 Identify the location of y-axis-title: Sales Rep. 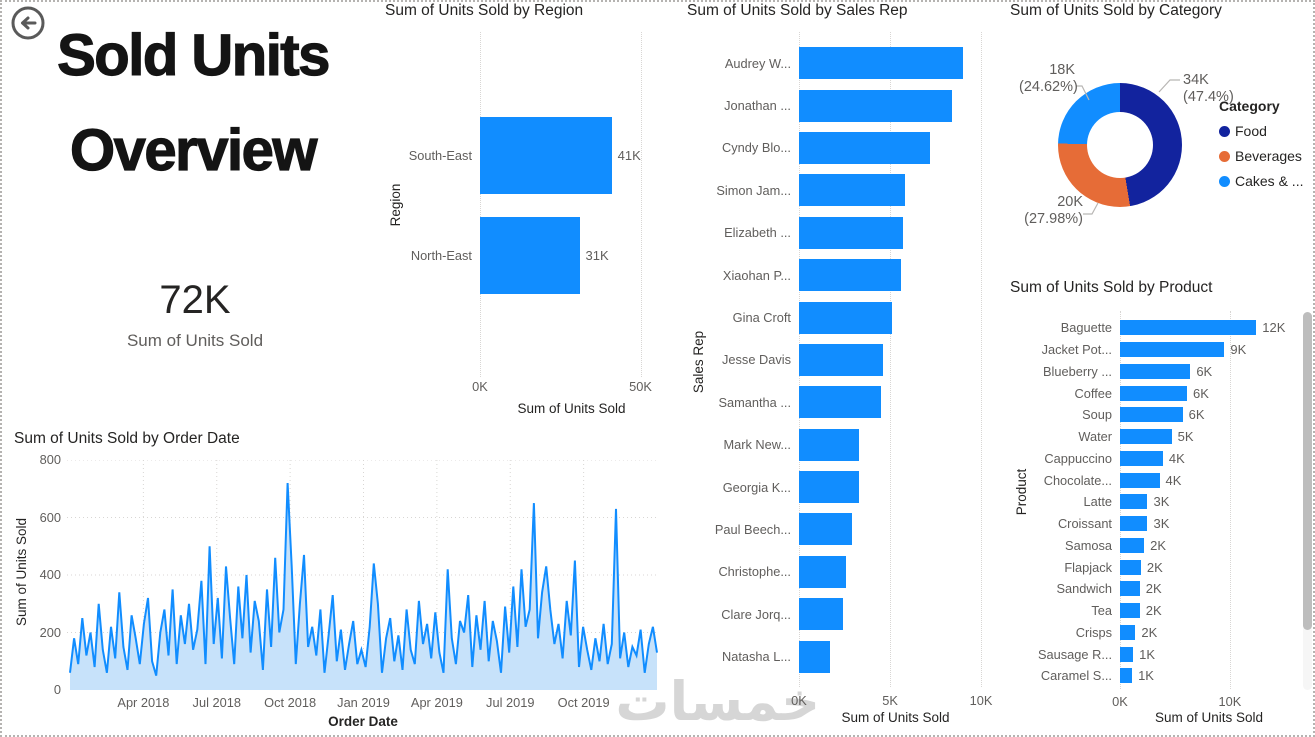
(698, 362).